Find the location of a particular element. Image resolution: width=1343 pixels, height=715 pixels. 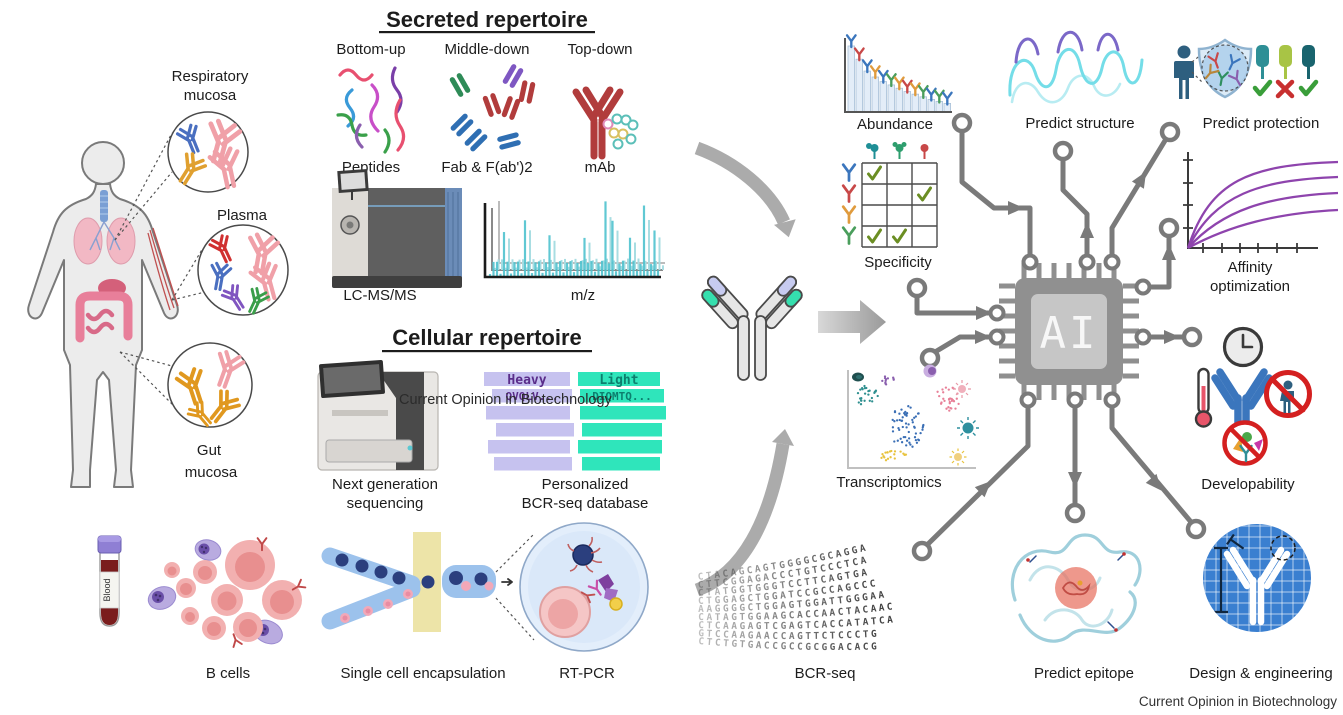

ai-chip: AI is located at coordinates (1069, 331).